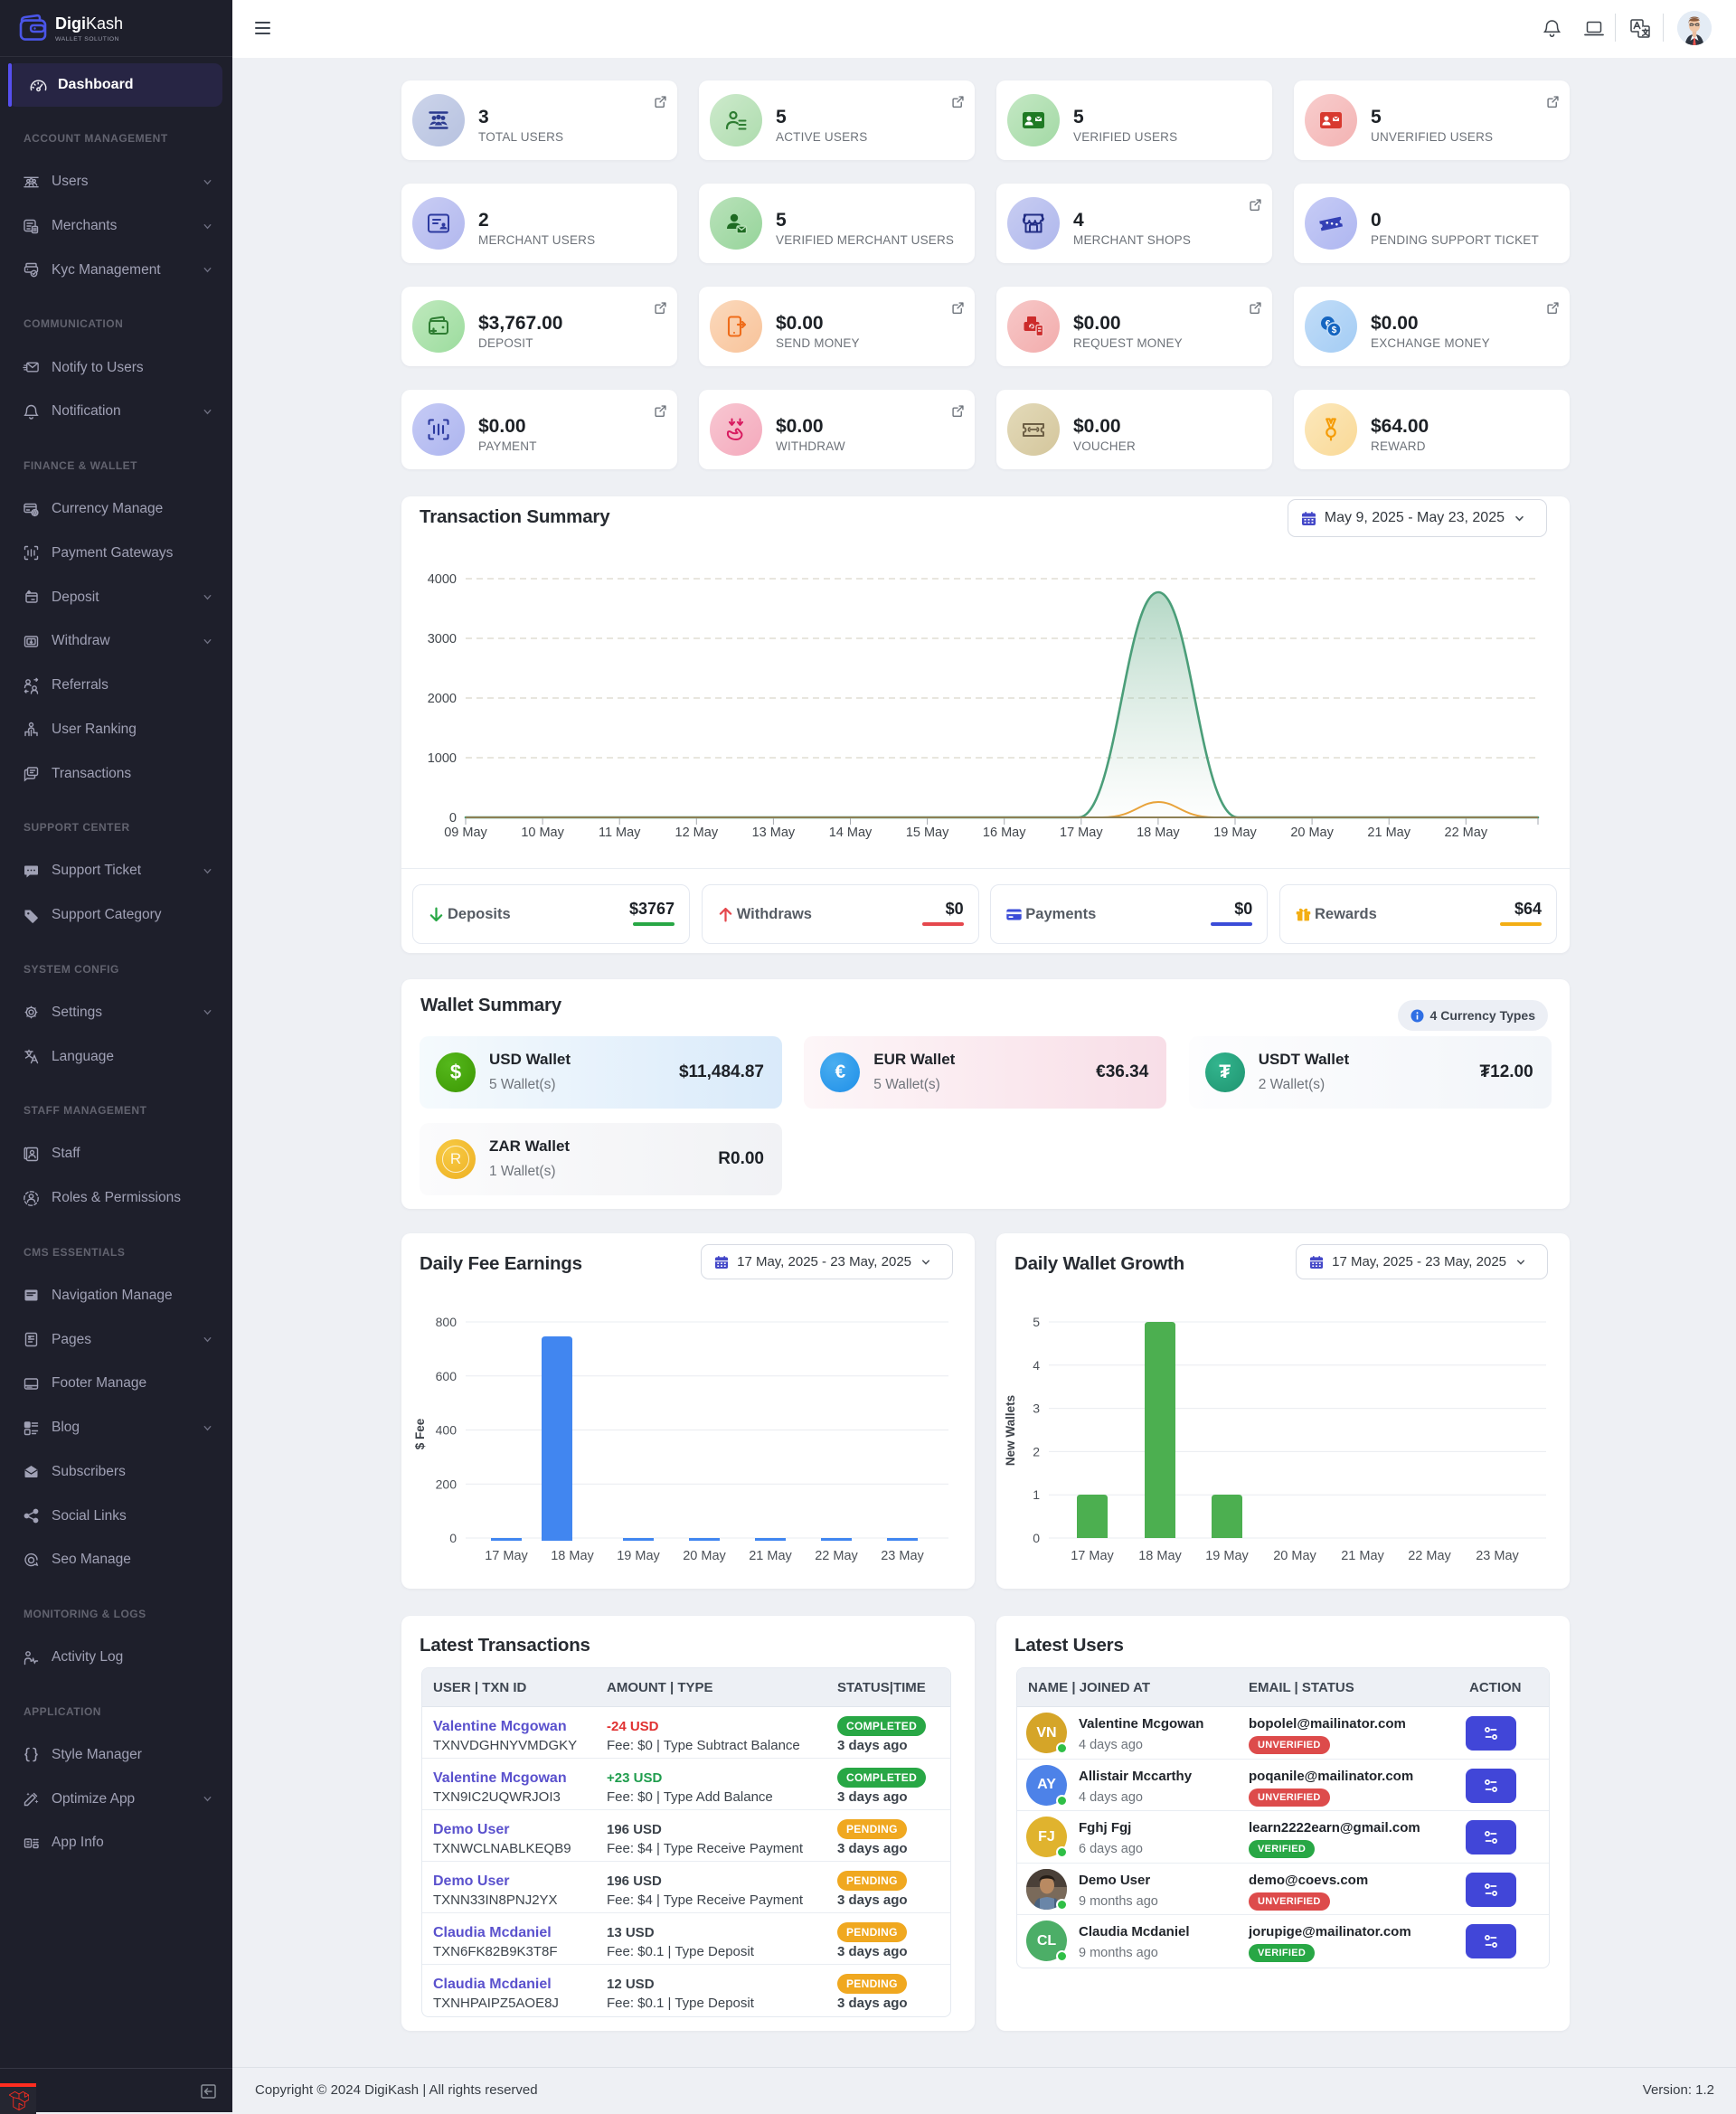 This screenshot has width=1736, height=2114. Describe the element at coordinates (774, 833) in the screenshot. I see `svg-text: 13 May` at that location.